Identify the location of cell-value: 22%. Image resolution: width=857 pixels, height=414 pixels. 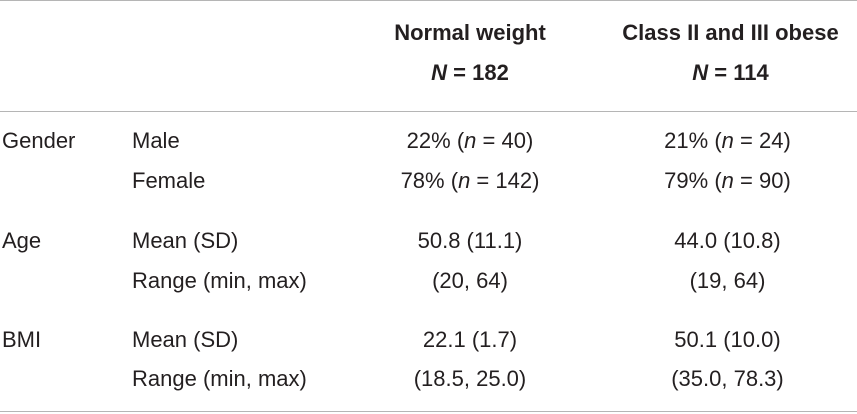
(428, 140).